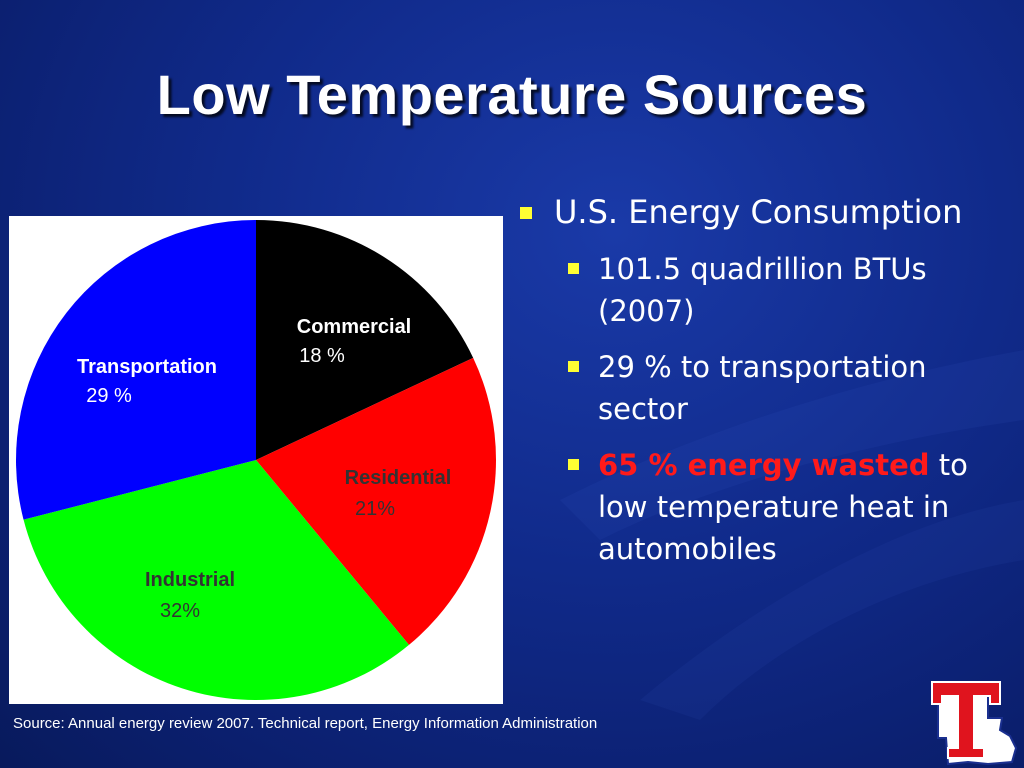 The height and width of the screenshot is (768, 1024). Describe the element at coordinates (974, 723) in the screenshot. I see `louisiana-tech-logo` at that location.